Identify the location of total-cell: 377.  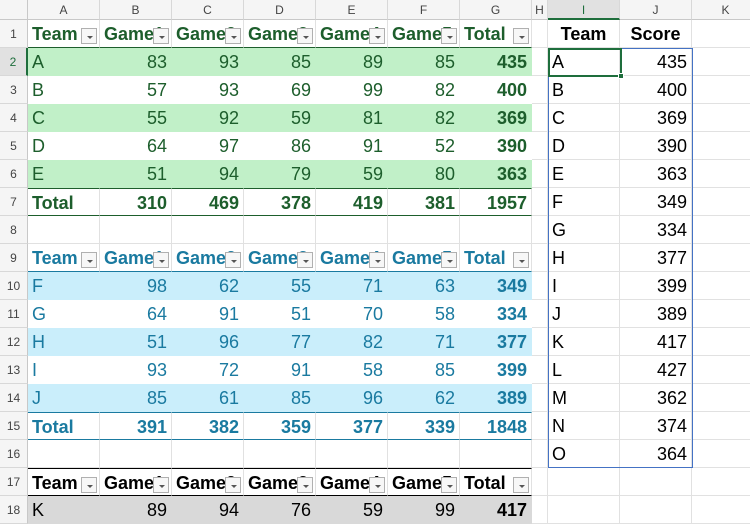
(352, 426).